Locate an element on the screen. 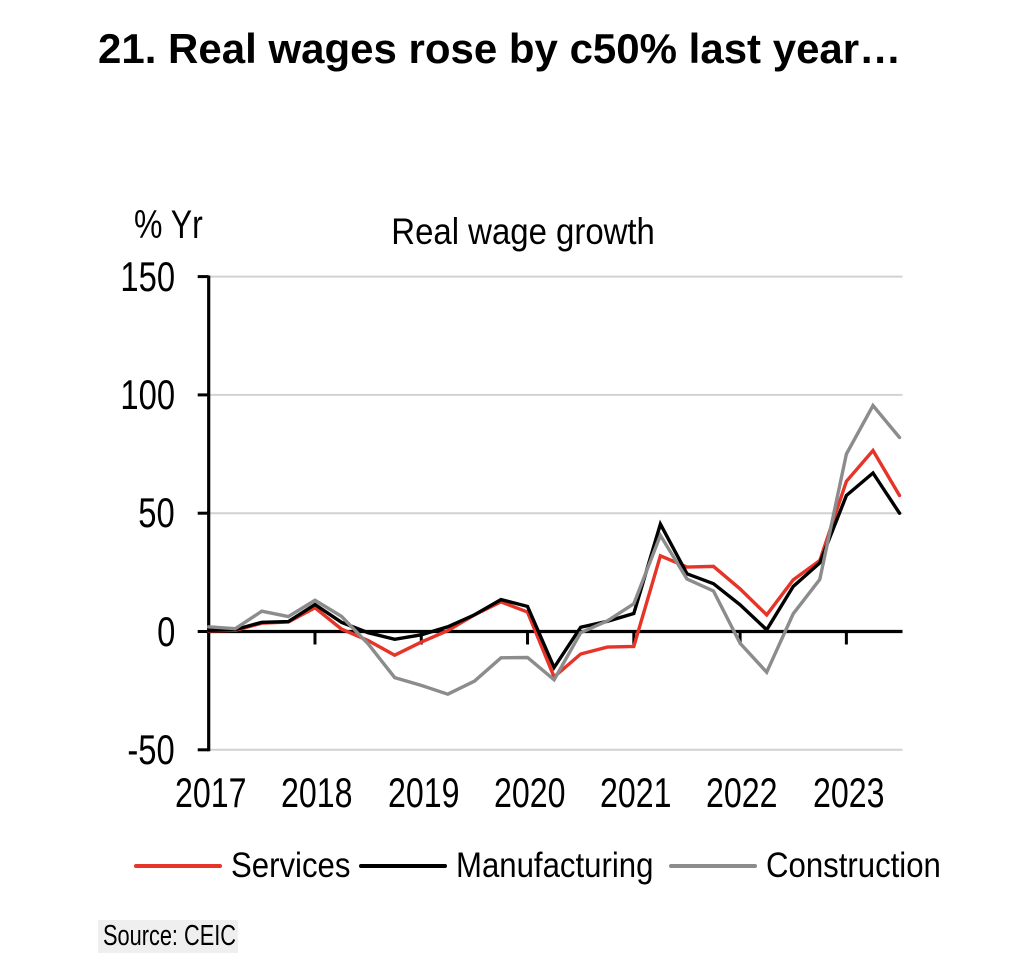 The image size is (1010, 968). legend-item-construction: Construction is located at coordinates (815, 866).